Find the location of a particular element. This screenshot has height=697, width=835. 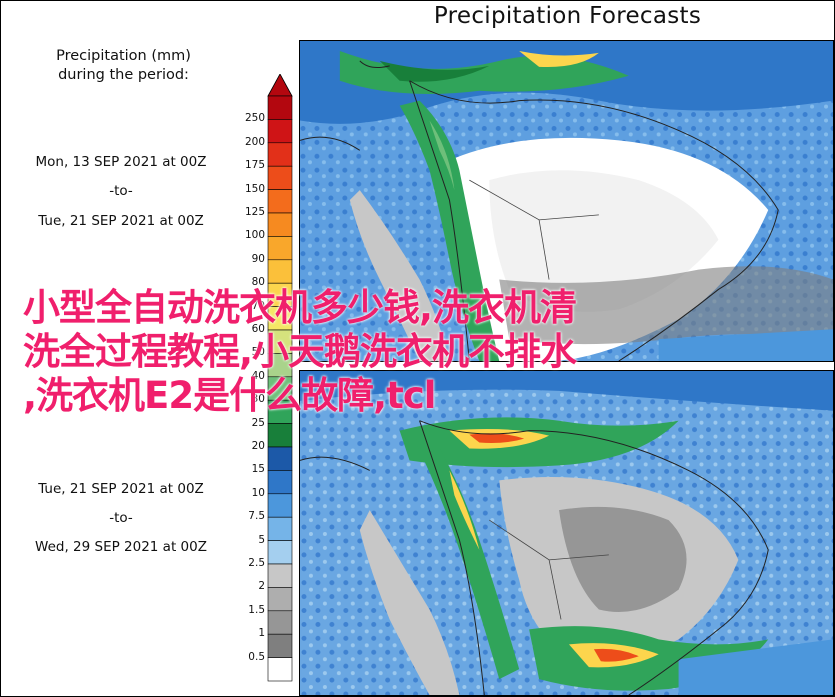

colorbar-tick-label: 175 is located at coordinates (254, 165).